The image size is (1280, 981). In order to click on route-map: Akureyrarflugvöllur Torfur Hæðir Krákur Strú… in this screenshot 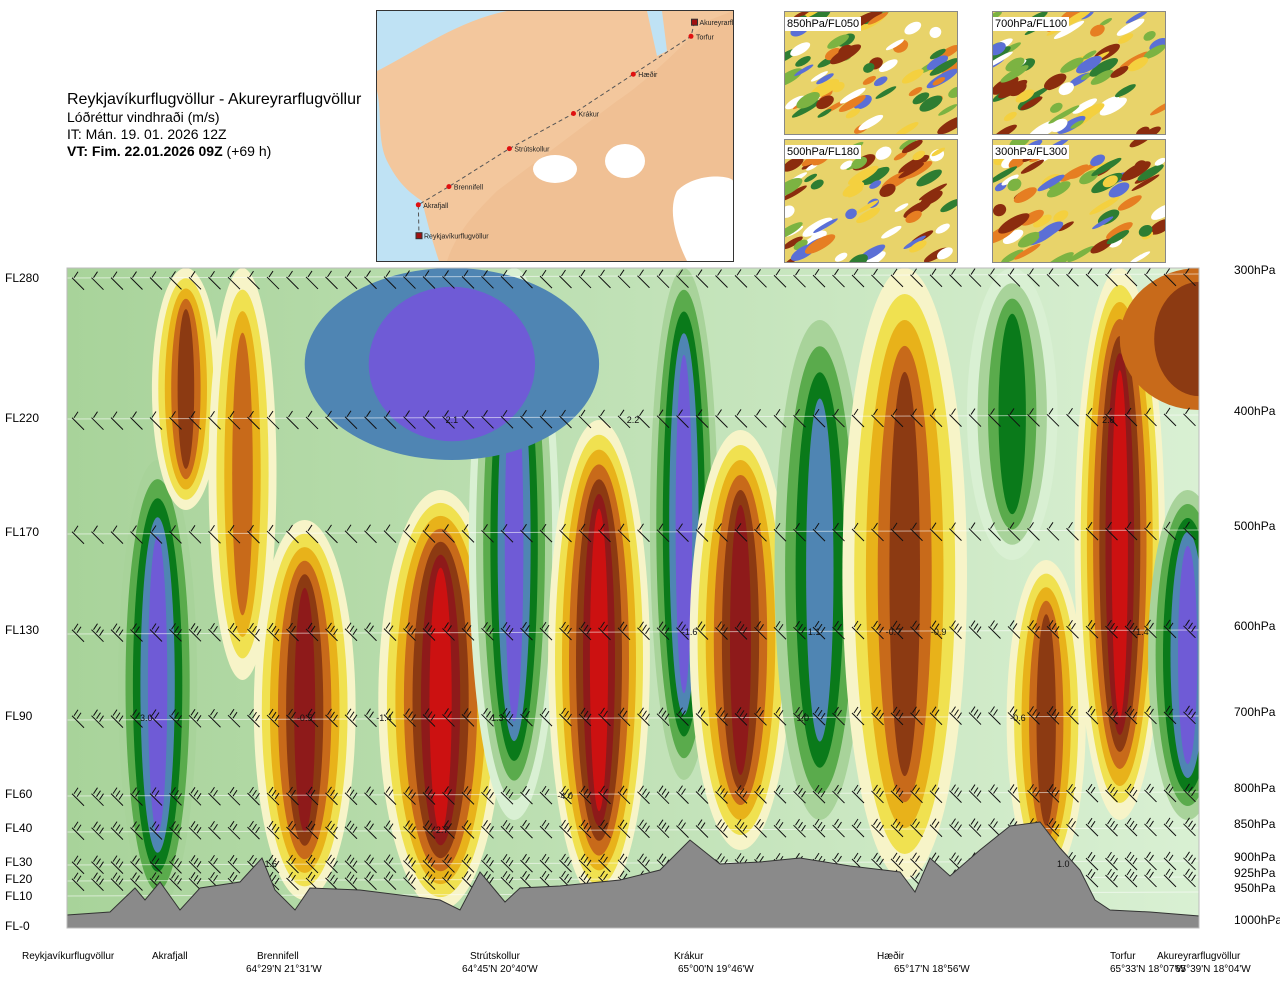, I will do `click(555, 136)`.